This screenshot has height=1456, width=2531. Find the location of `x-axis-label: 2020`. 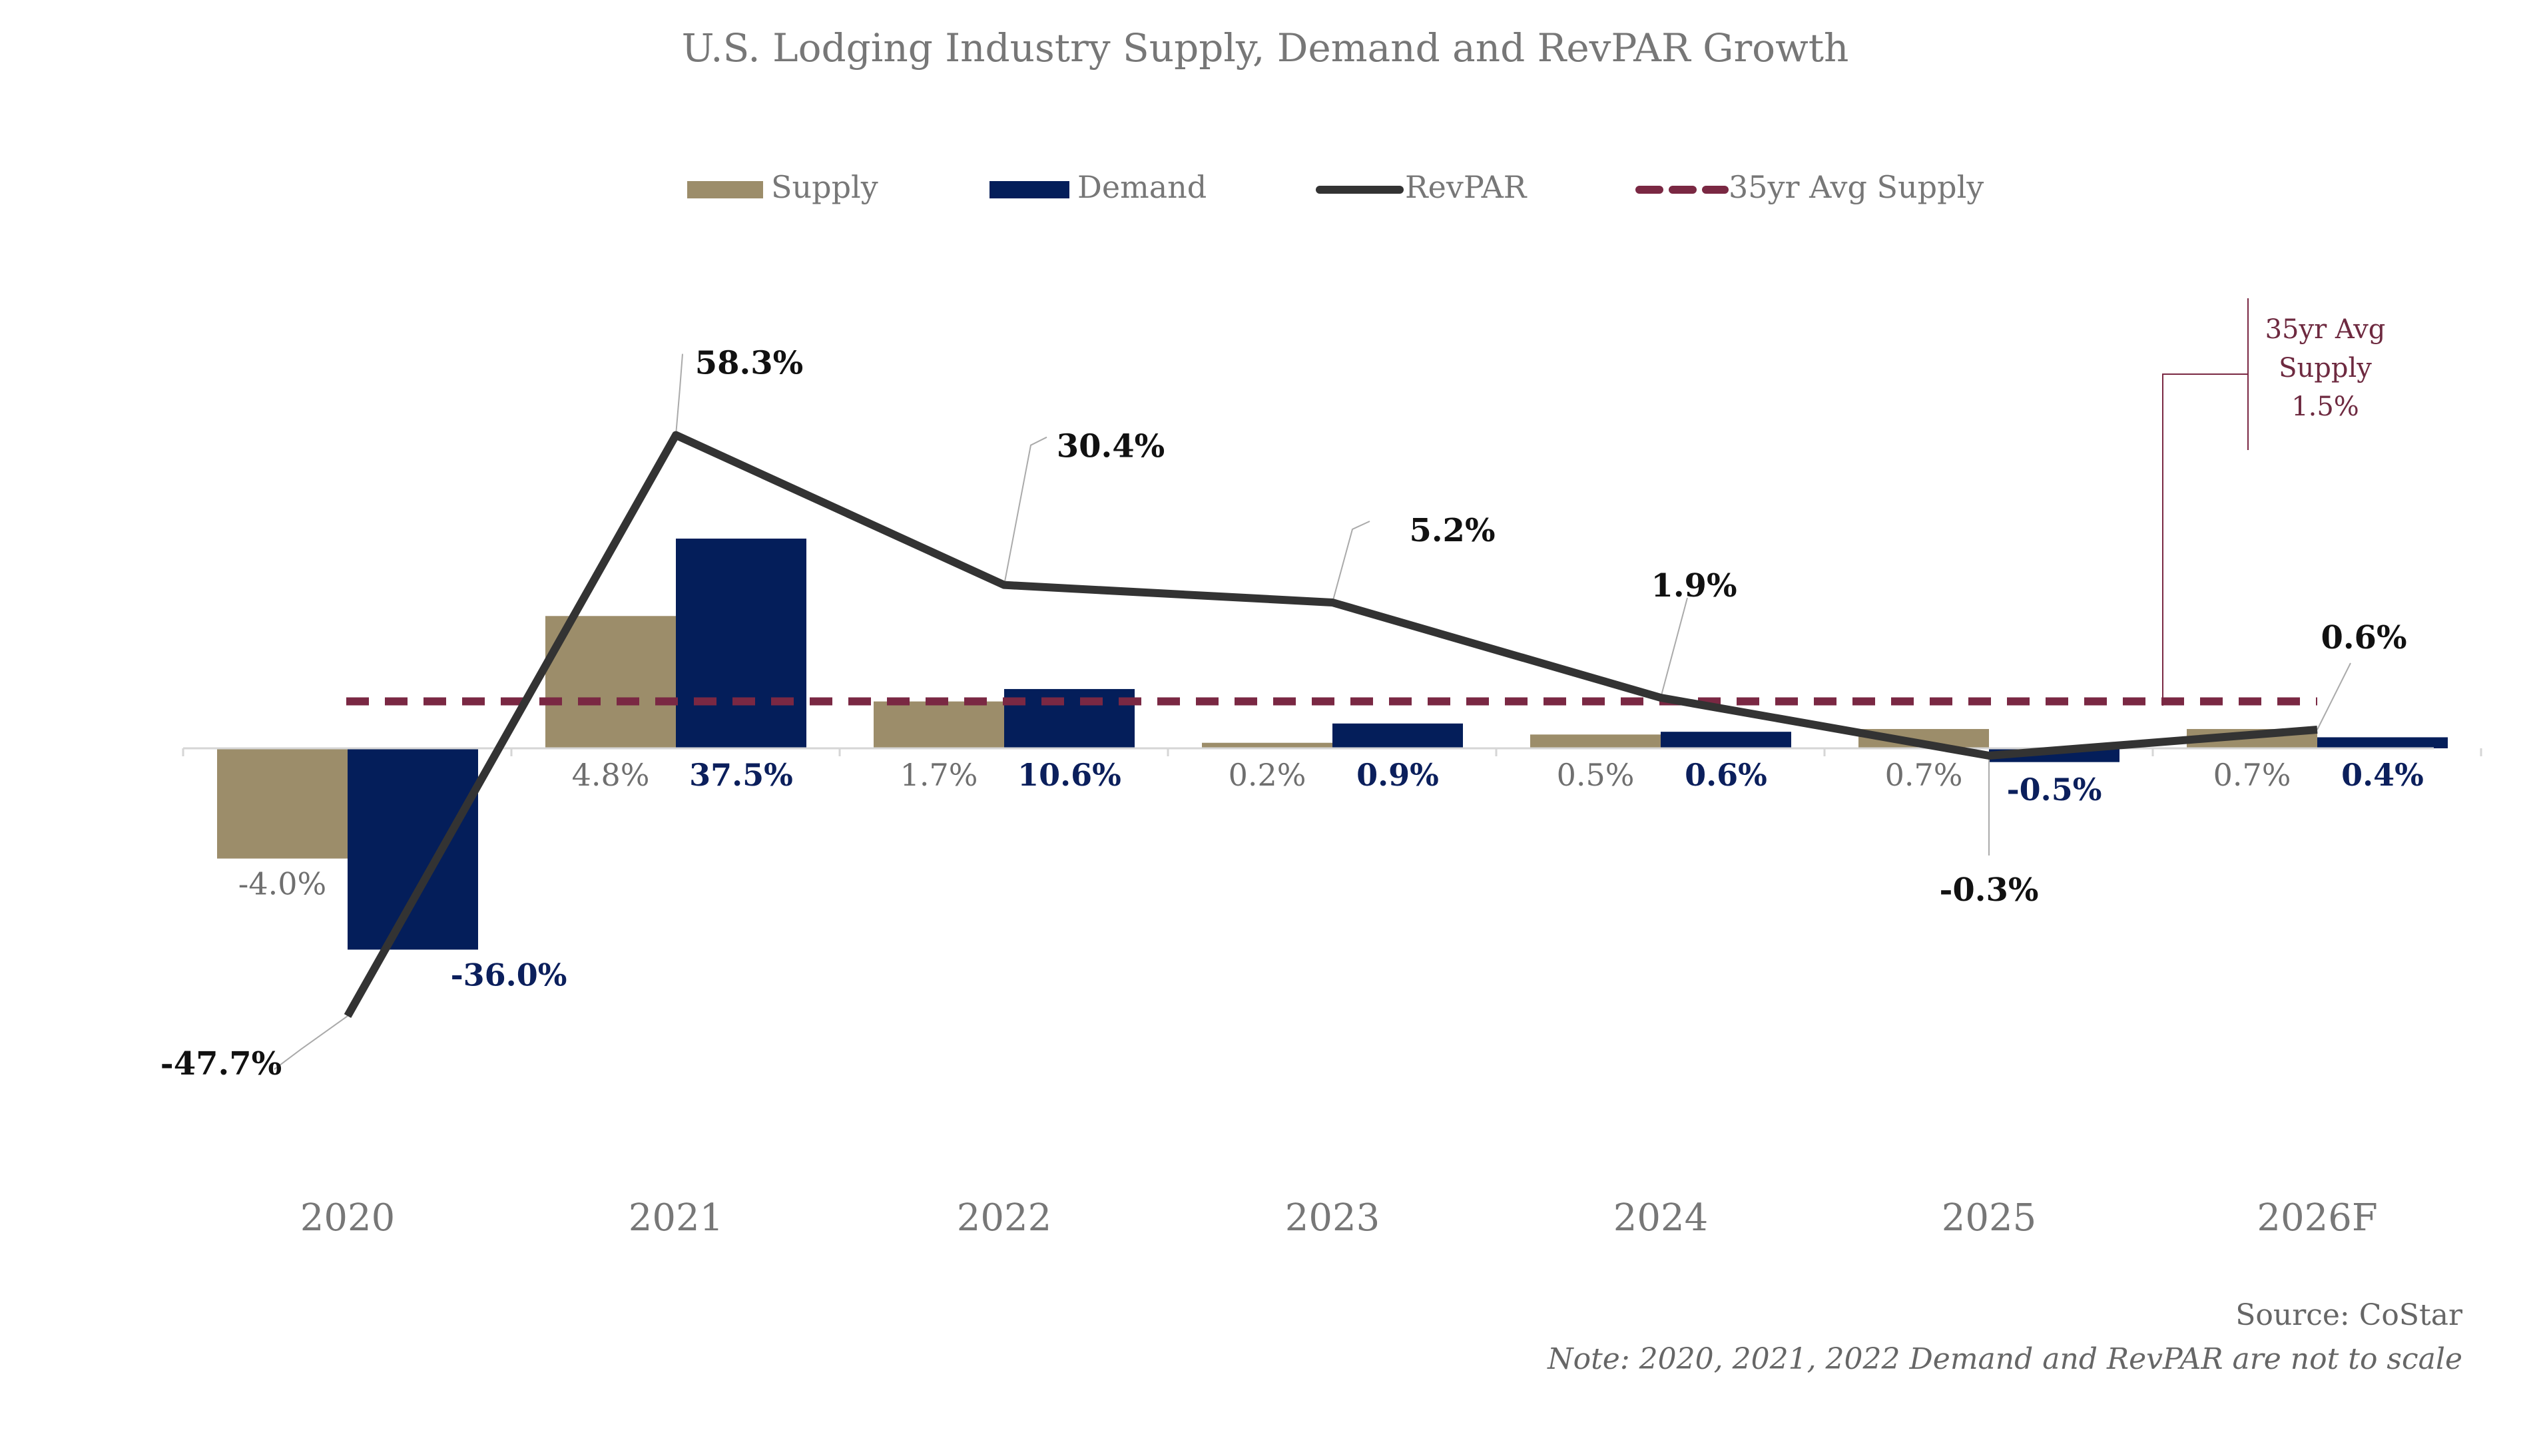

x-axis-label: 2020 is located at coordinates (348, 1218).